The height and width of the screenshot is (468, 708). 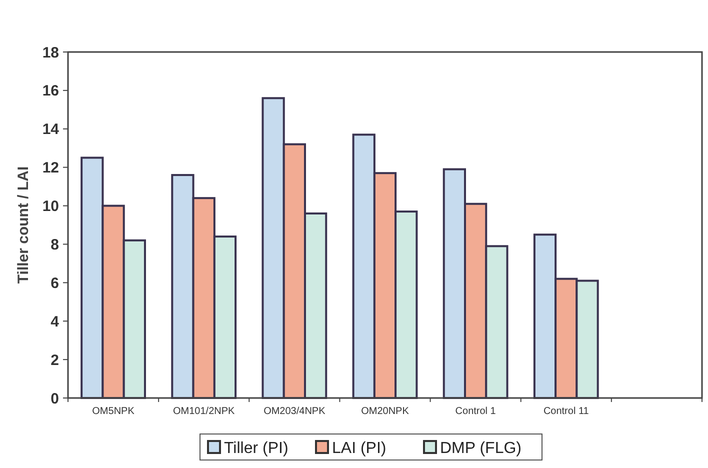 I want to click on x-tick-label: OM5NPK, so click(x=113, y=411).